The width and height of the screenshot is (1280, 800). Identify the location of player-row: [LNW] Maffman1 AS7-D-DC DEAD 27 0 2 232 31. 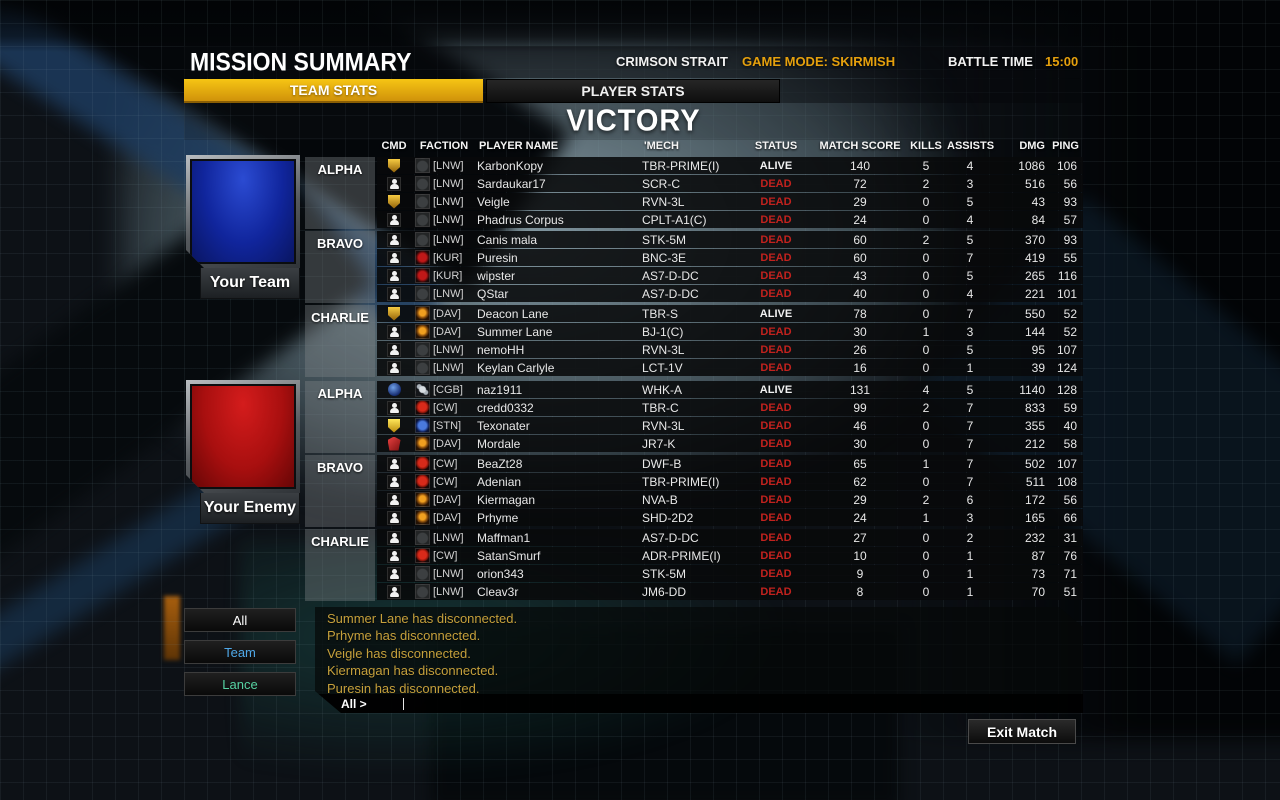
(730, 537).